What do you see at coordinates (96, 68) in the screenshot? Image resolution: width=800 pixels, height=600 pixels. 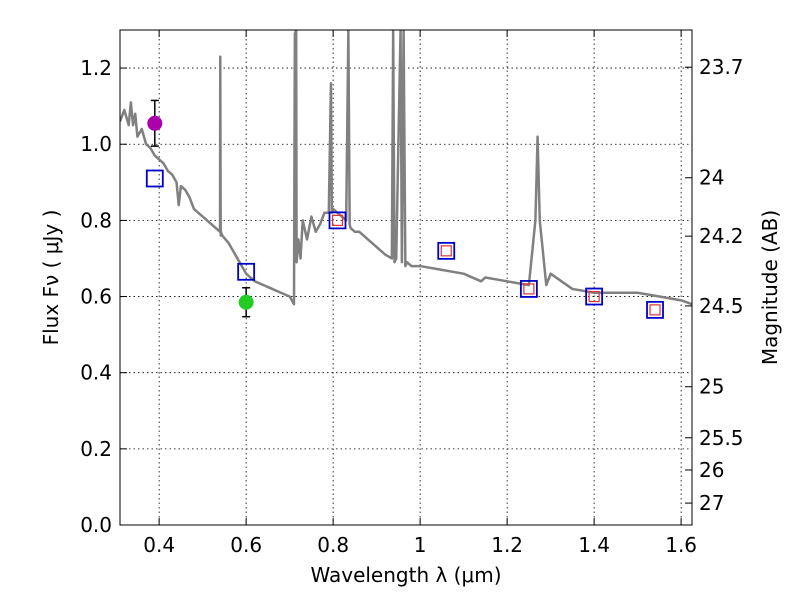 I see `y-tick-label: 1.2` at bounding box center [96, 68].